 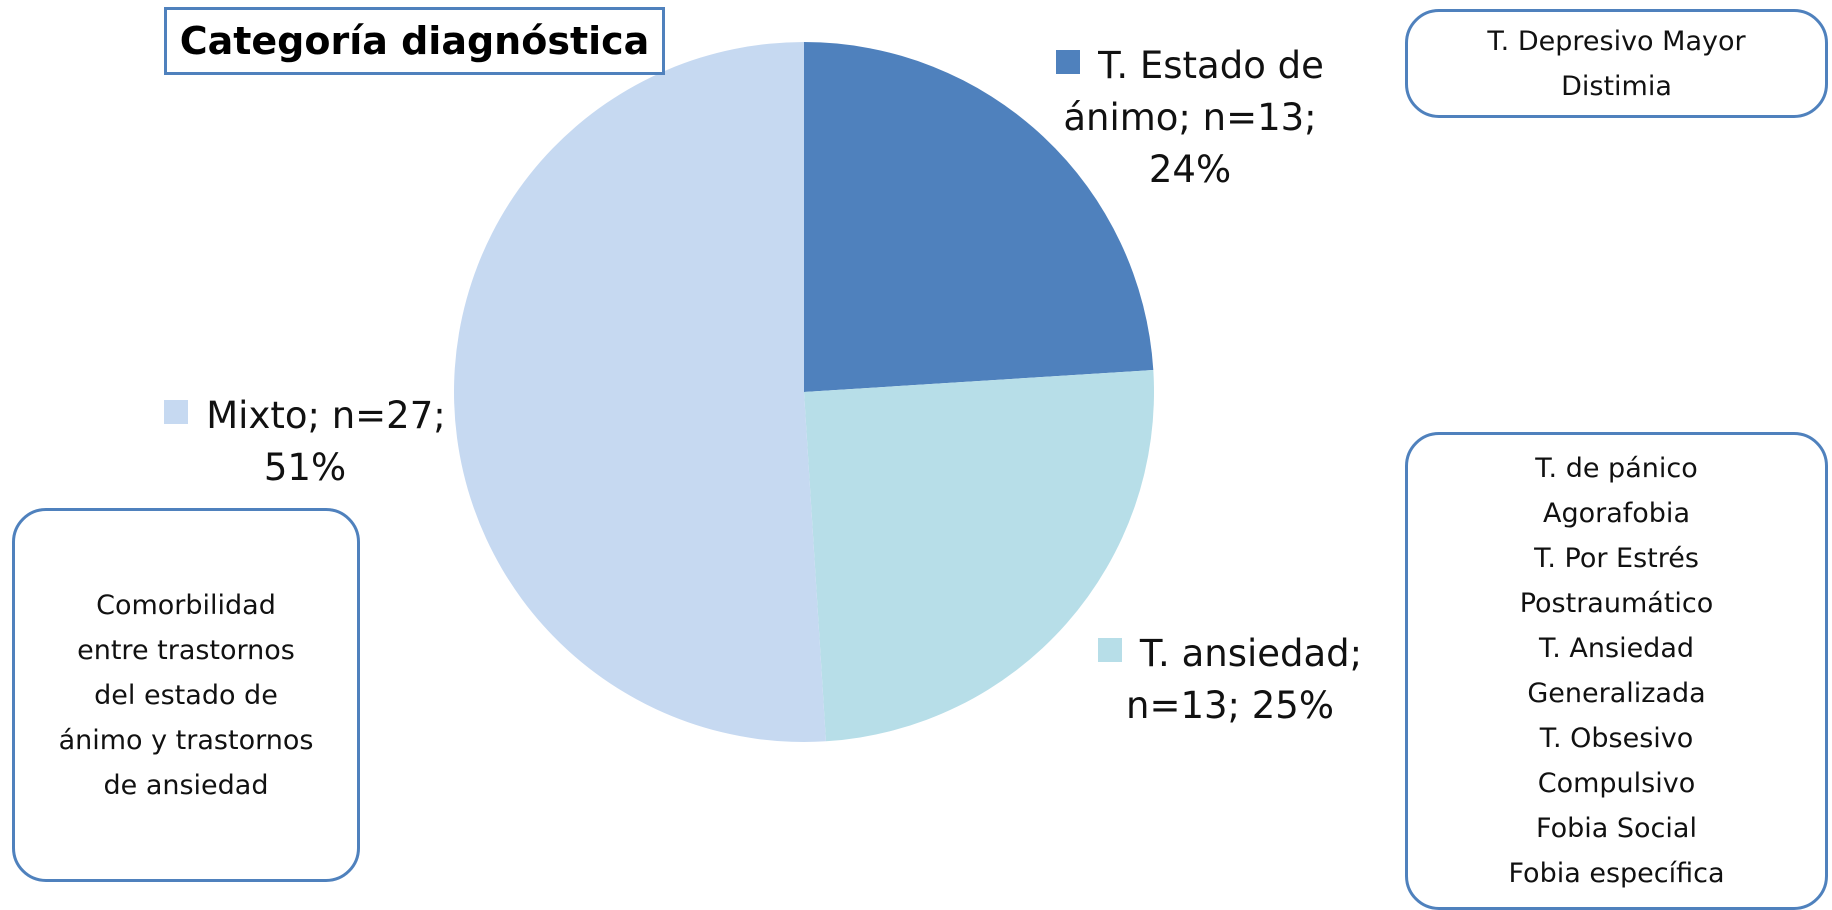 I want to click on note-line: Distimia, so click(x=1616, y=86).